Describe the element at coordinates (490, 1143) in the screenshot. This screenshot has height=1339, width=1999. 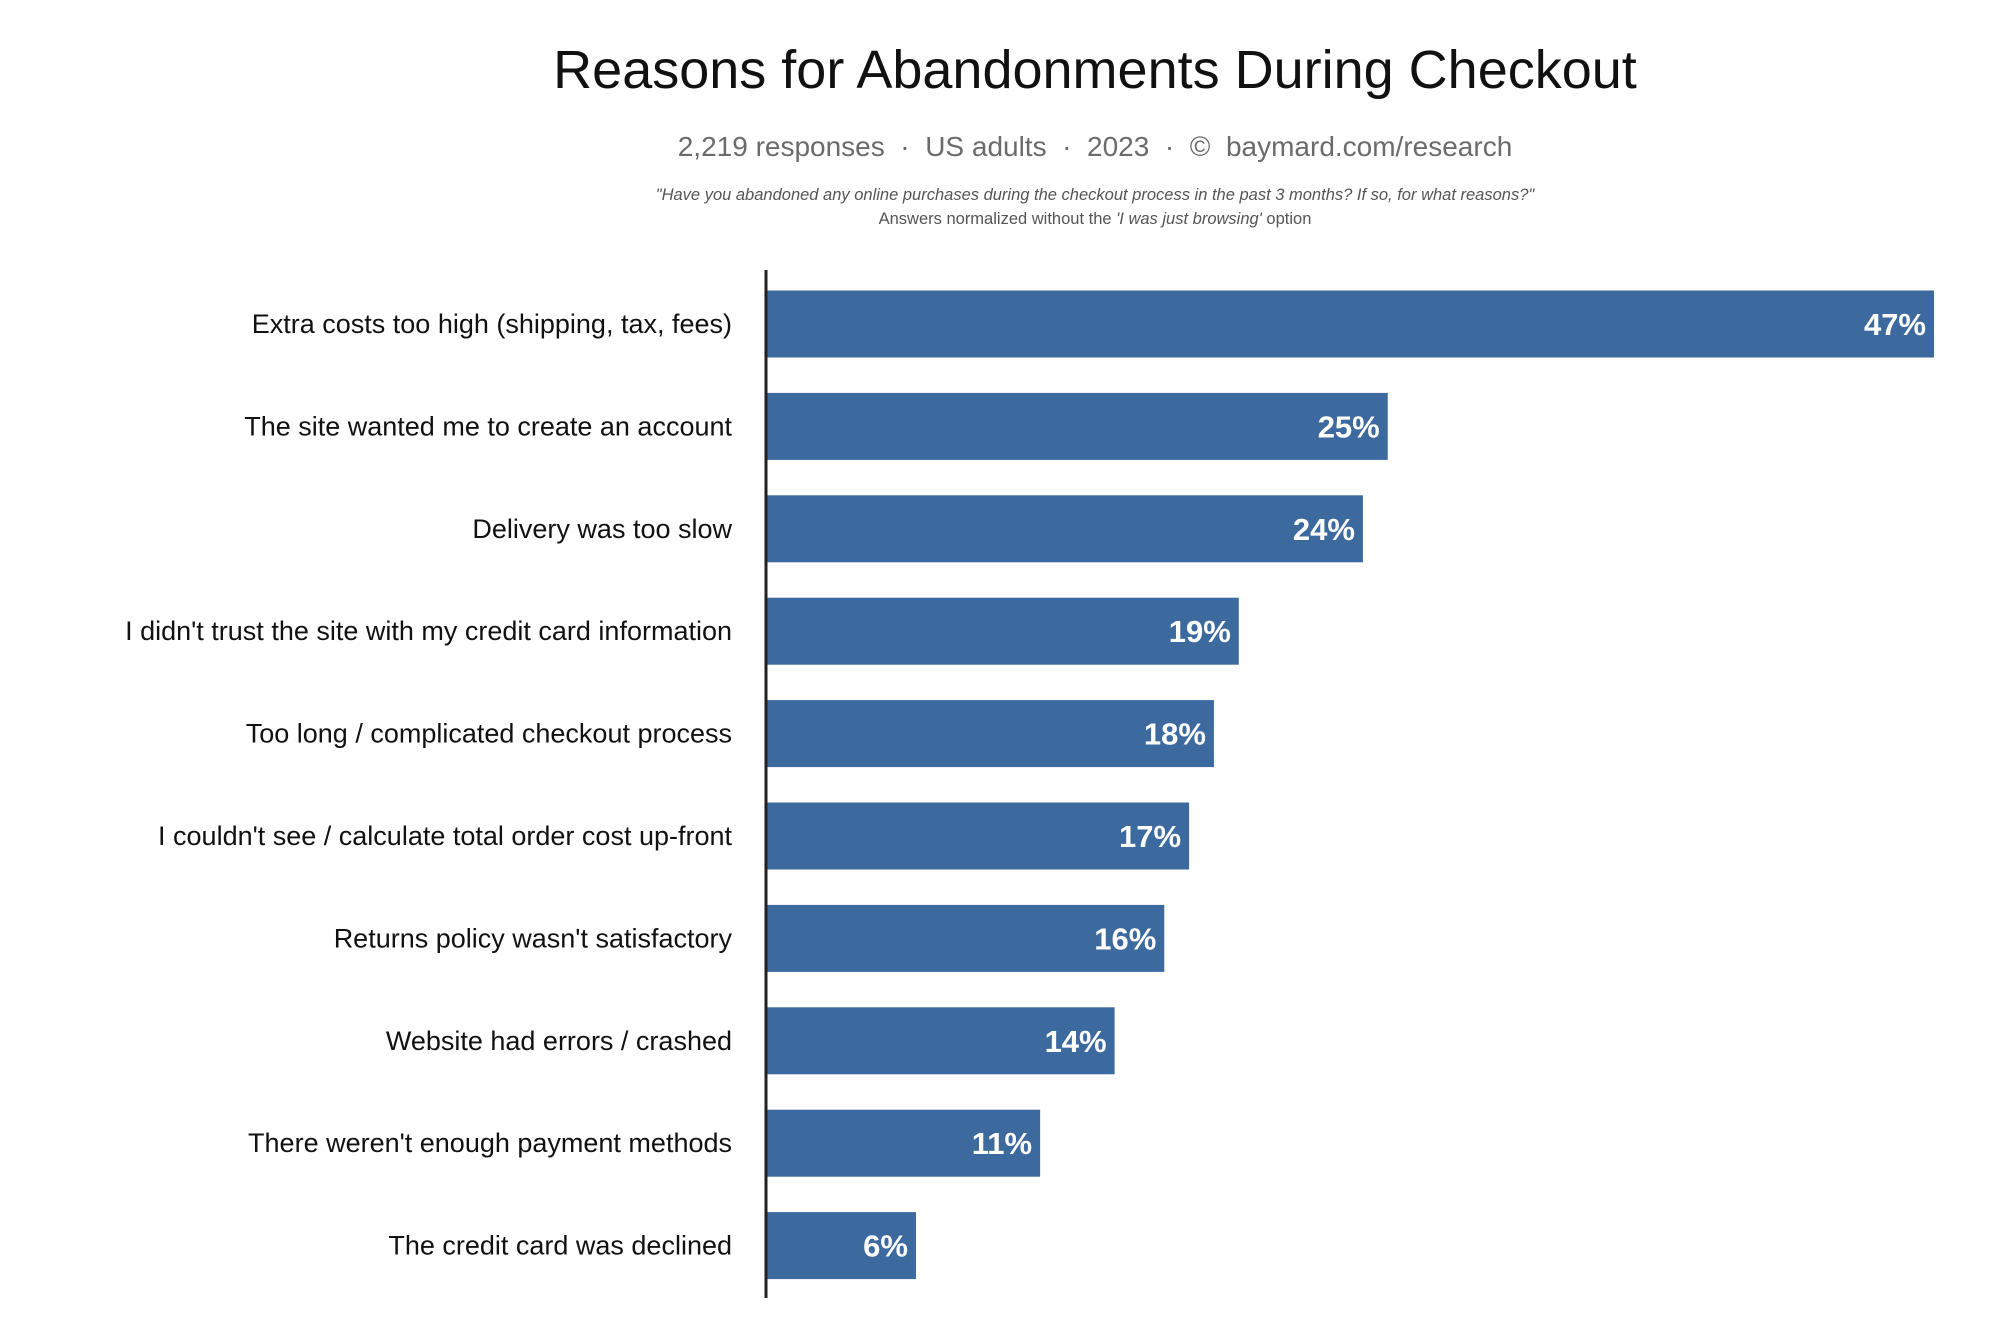
I see `category-label: There weren't enough payment methods` at that location.